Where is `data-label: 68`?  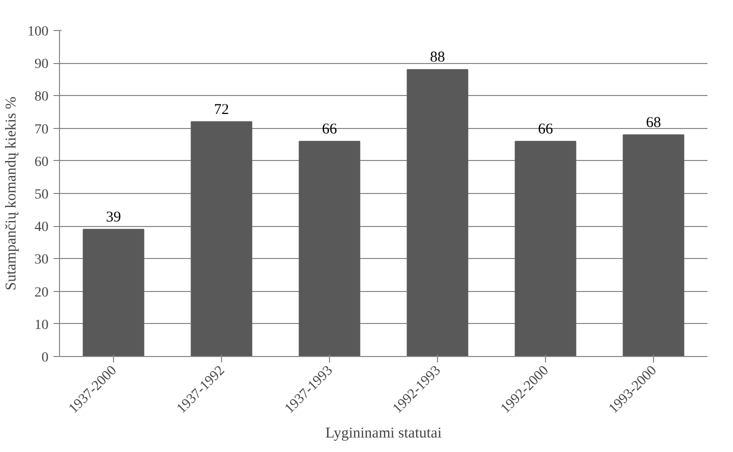 data-label: 68 is located at coordinates (653, 122).